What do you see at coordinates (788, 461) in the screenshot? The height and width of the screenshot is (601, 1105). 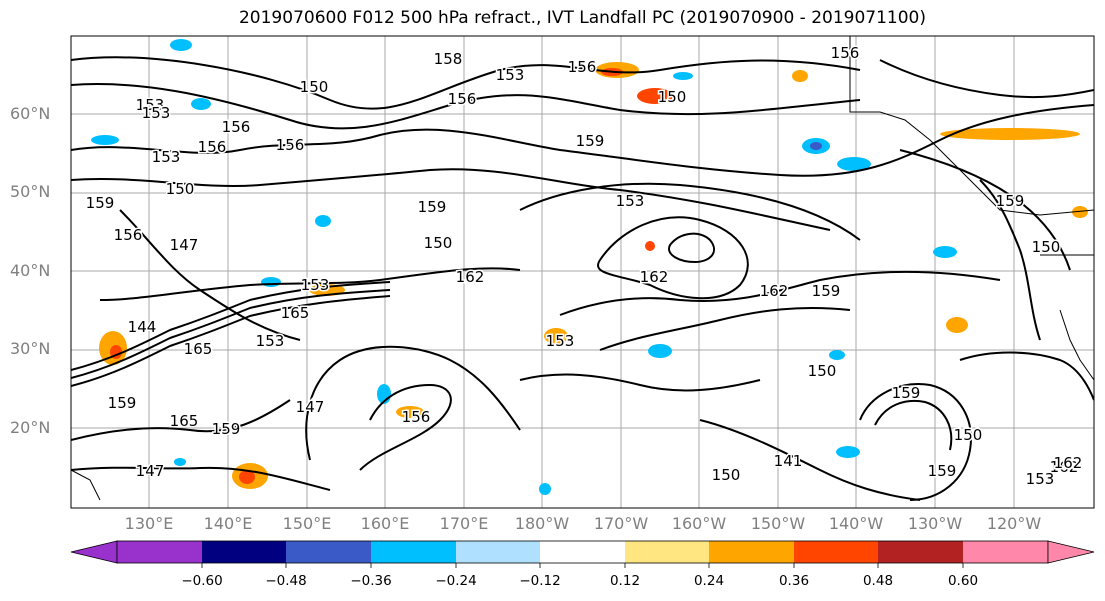 I see `contour-label: 141` at bounding box center [788, 461].